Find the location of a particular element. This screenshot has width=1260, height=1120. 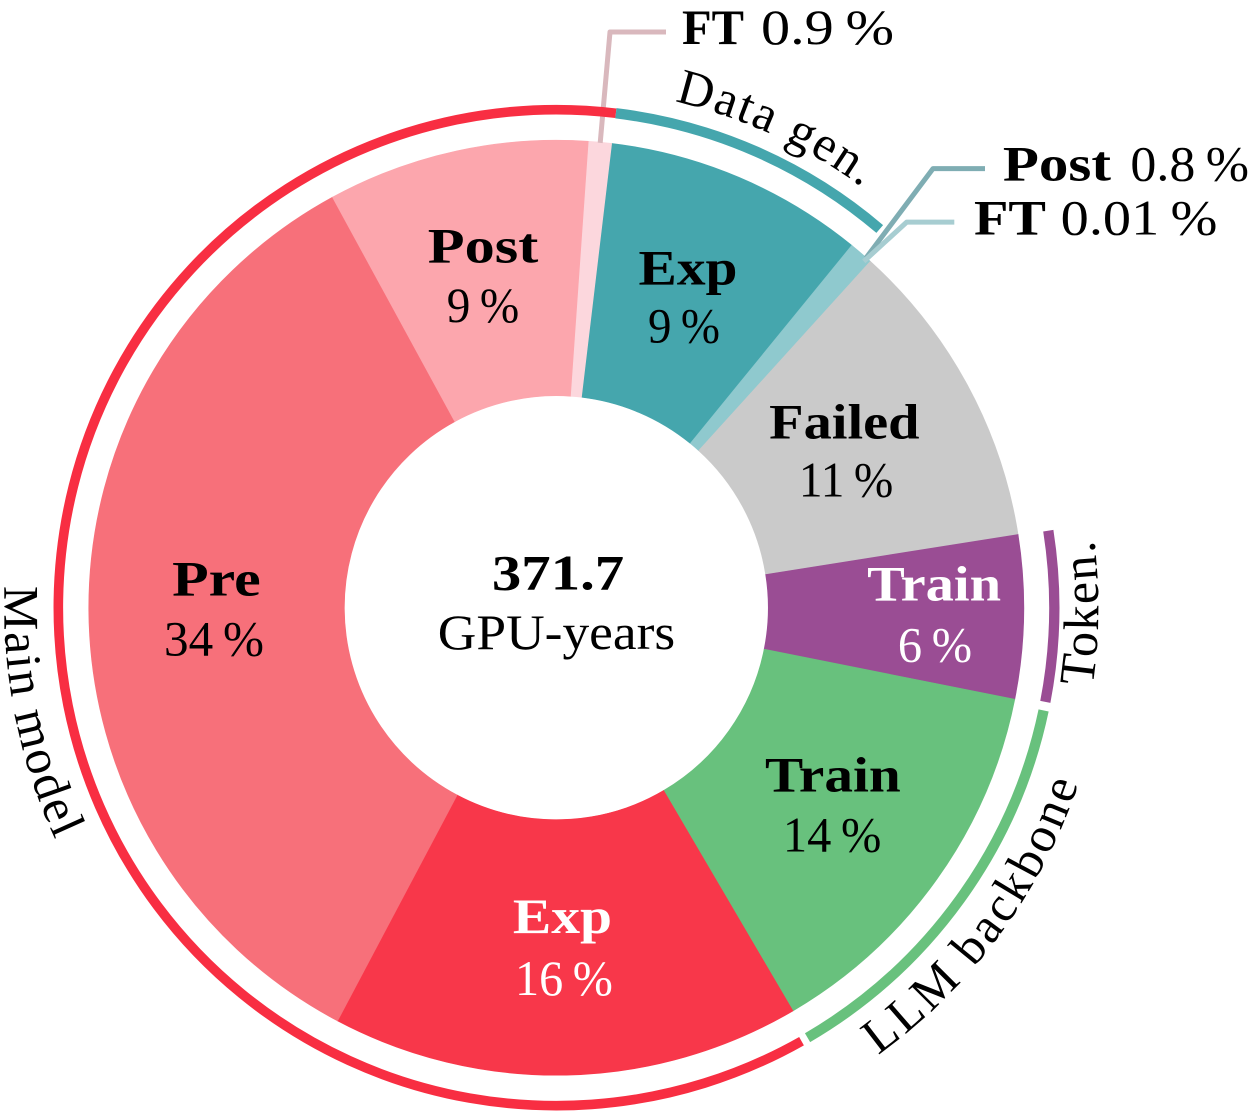

svg-text: Pre is located at coordinates (216, 579).